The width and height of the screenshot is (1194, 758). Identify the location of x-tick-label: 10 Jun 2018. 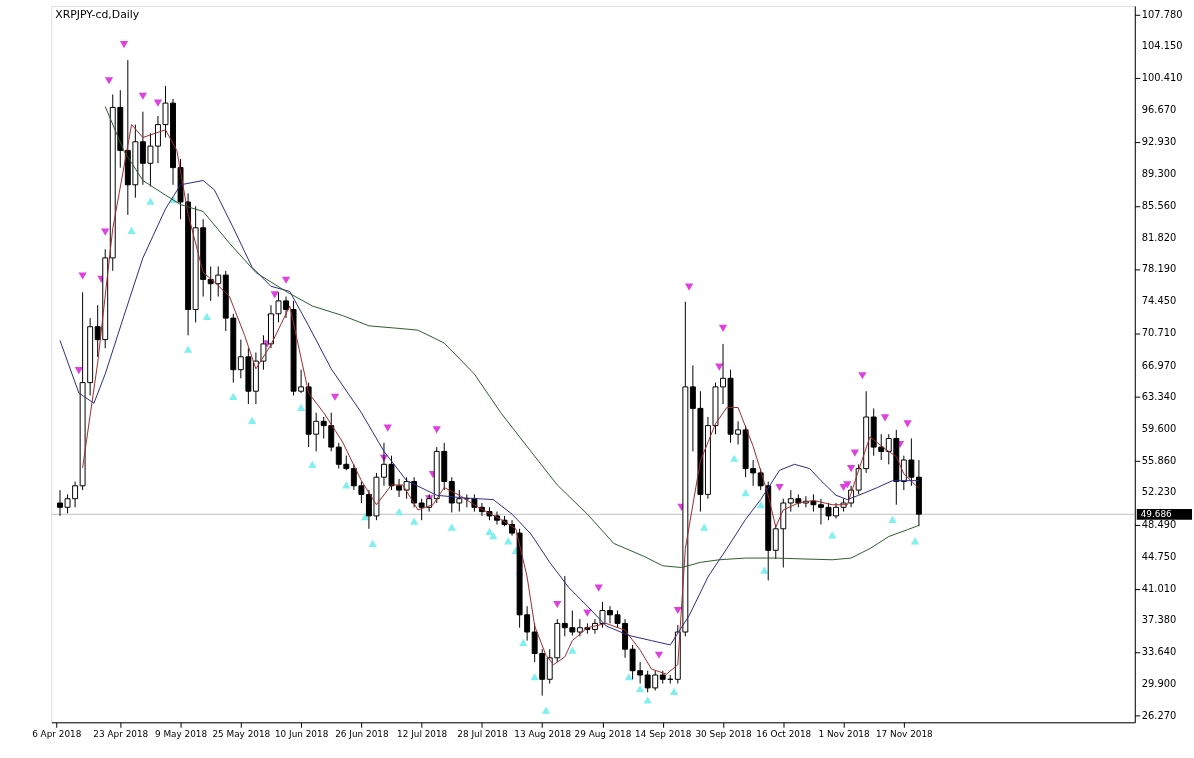
(301, 733).